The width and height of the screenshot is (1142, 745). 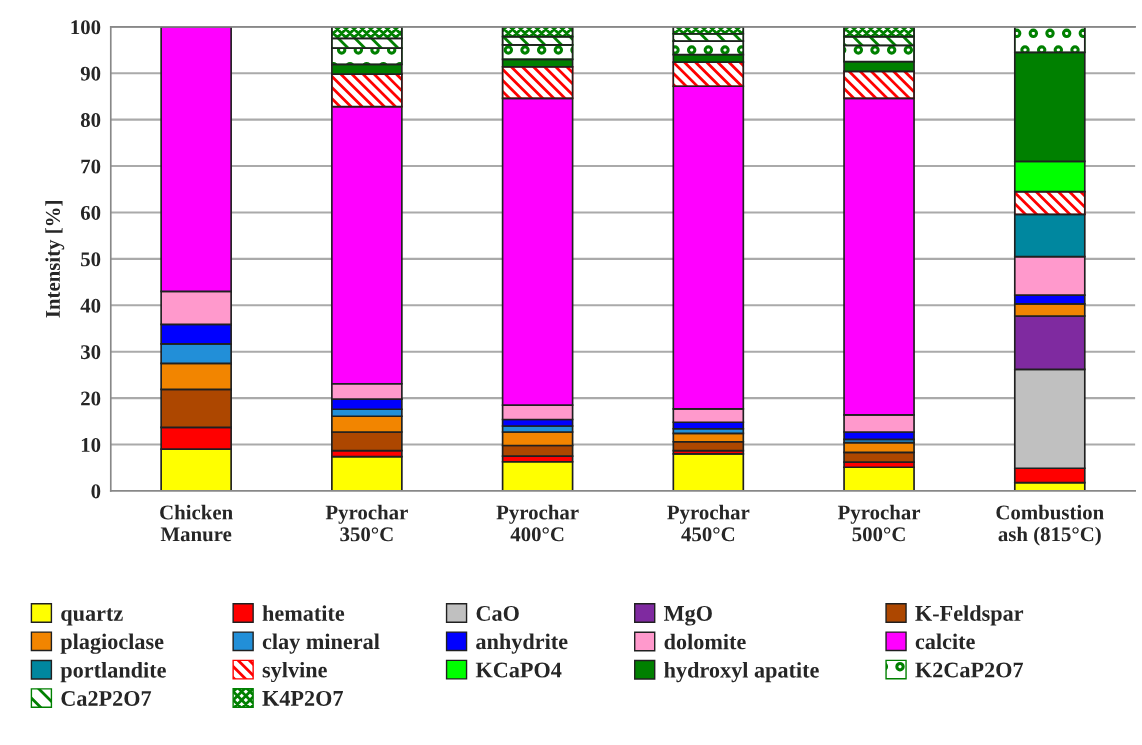 I want to click on y-tick-label: 50, so click(x=91, y=259).